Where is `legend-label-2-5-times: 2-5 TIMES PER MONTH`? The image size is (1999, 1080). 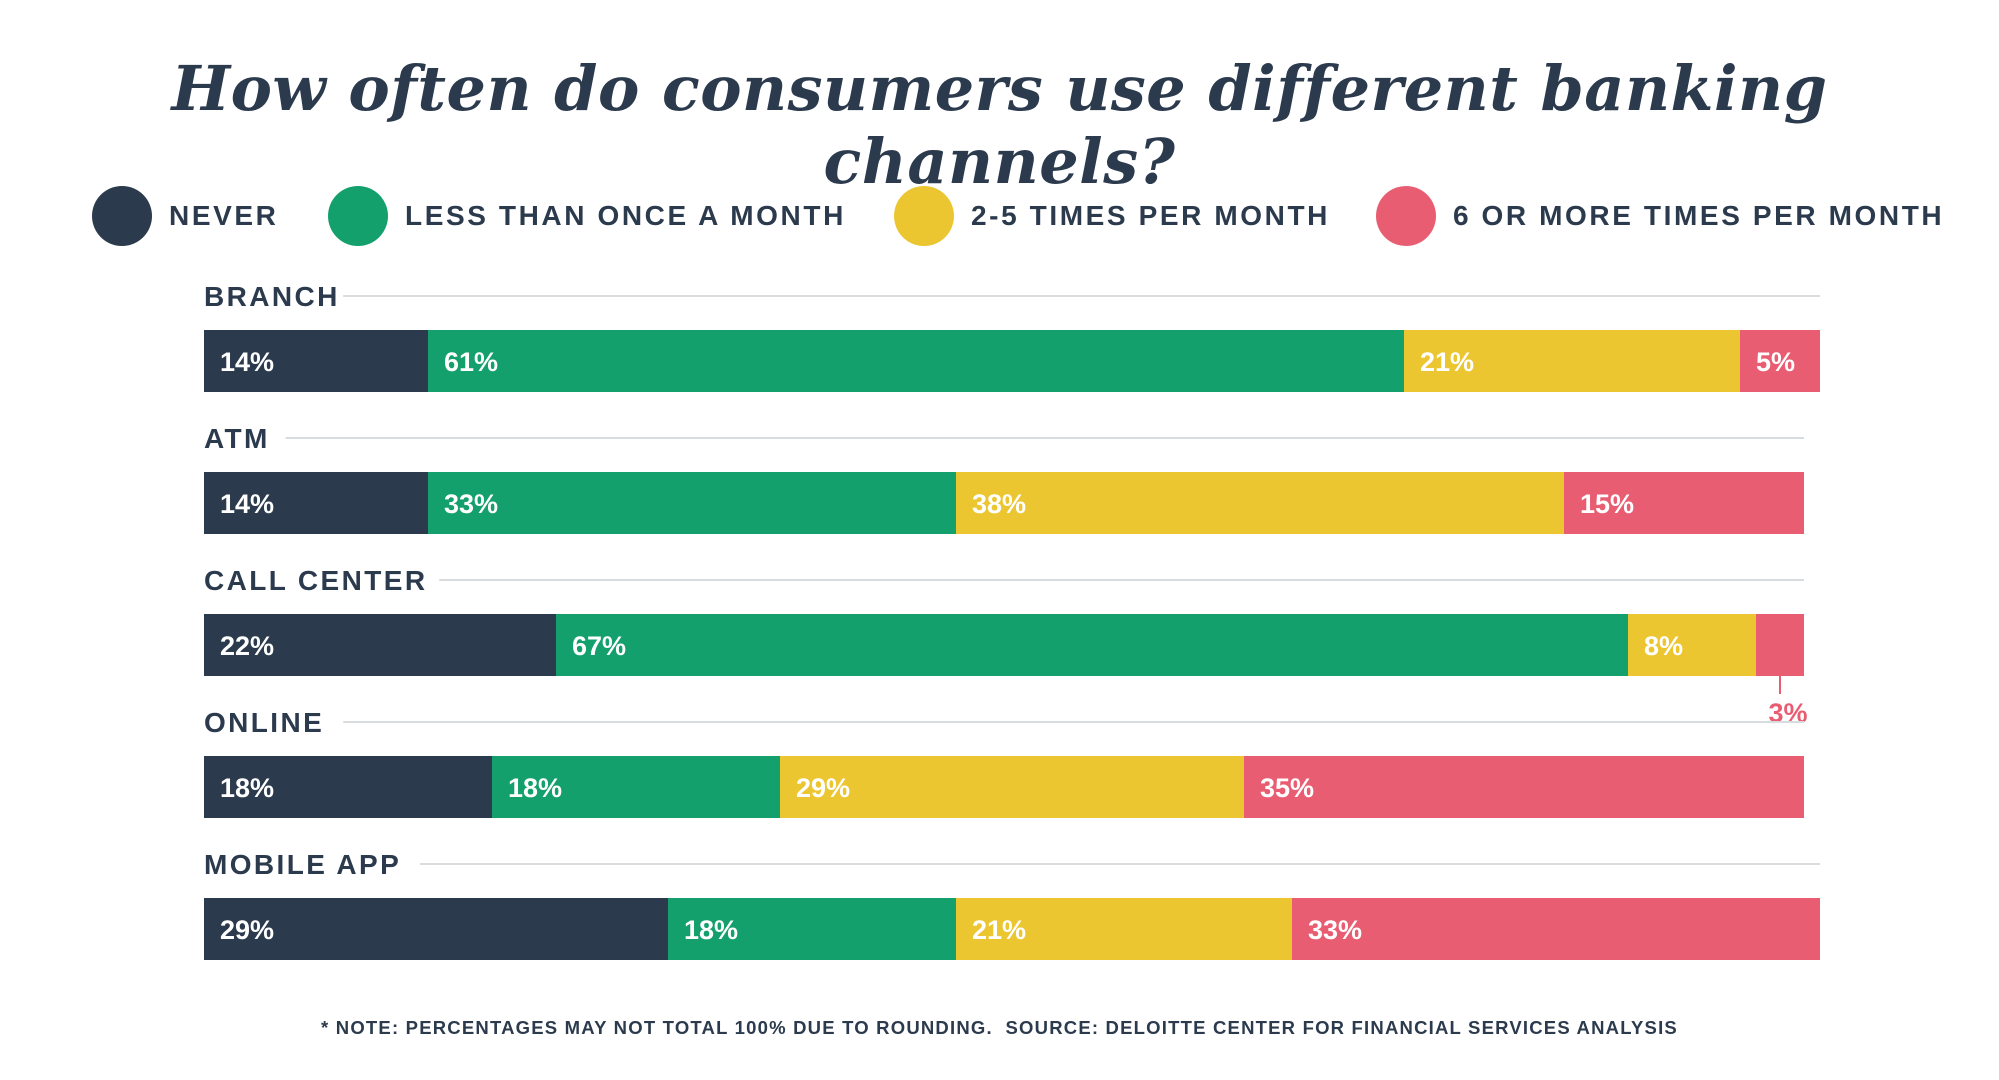 legend-label-2-5-times: 2-5 TIMES PER MONTH is located at coordinates (1150, 215).